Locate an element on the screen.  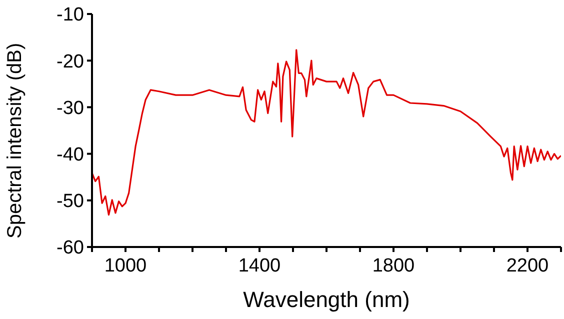
x-tick-label: 2200 is located at coordinates (527, 265).